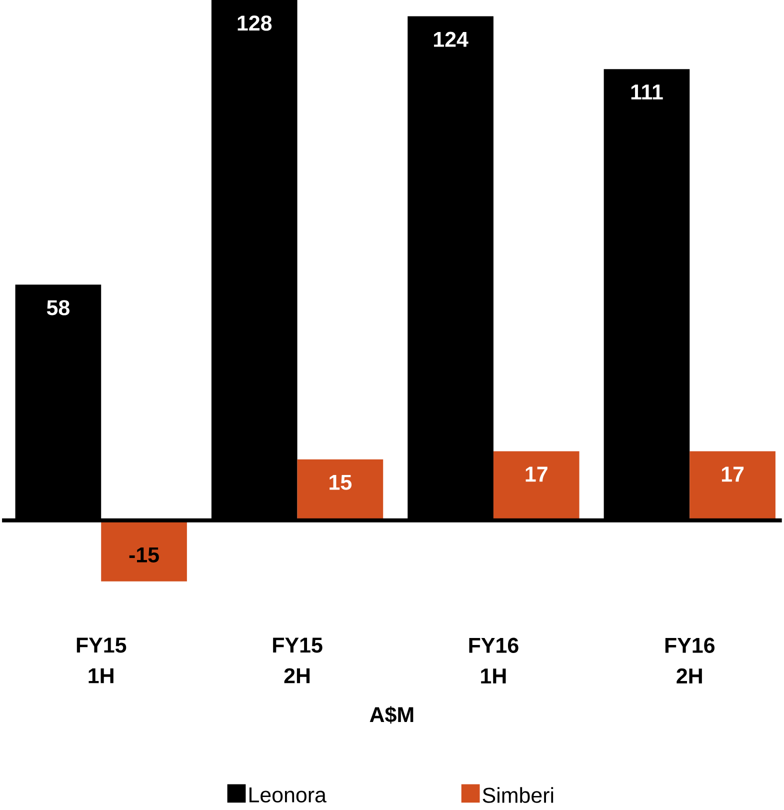 This screenshot has width=784, height=810. Describe the element at coordinates (297, 661) in the screenshot. I see `x-tick-label: FY15 2H` at that location.